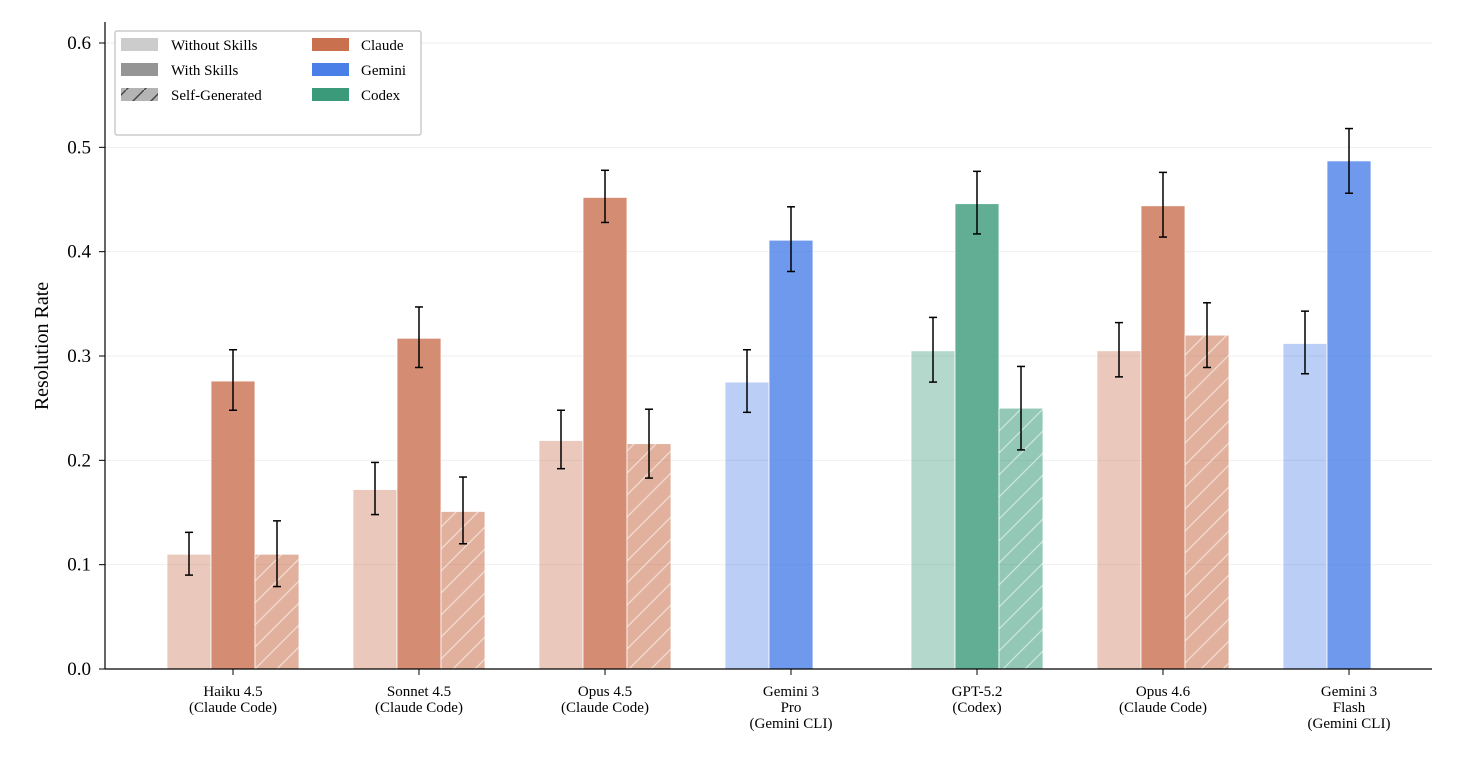  Describe the element at coordinates (330, 69) in the screenshot. I see `legend-swatch-gemini` at that location.